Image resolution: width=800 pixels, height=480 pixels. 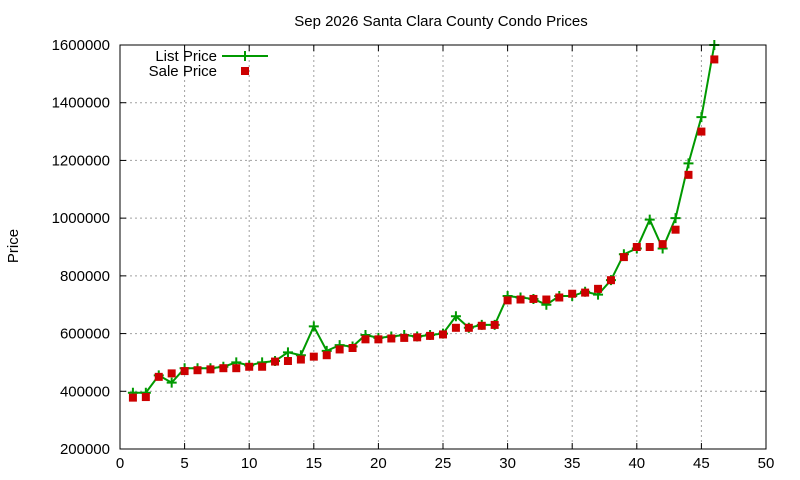 I want to click on y-tick-label: 600000, so click(x=85, y=334).